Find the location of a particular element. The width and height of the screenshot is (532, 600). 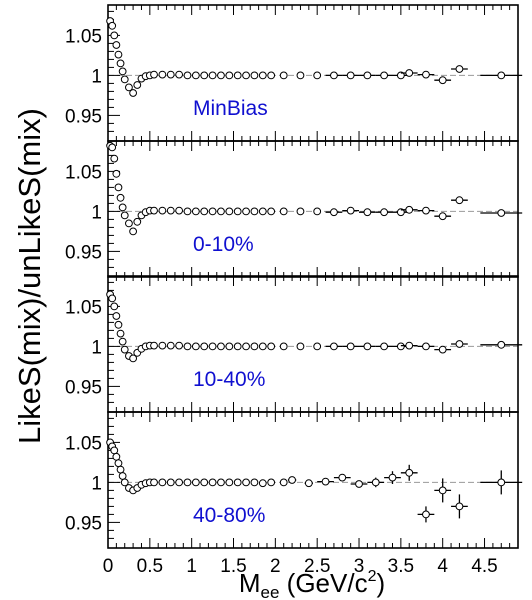

y-tick-label: 1 is located at coordinates (96, 483).